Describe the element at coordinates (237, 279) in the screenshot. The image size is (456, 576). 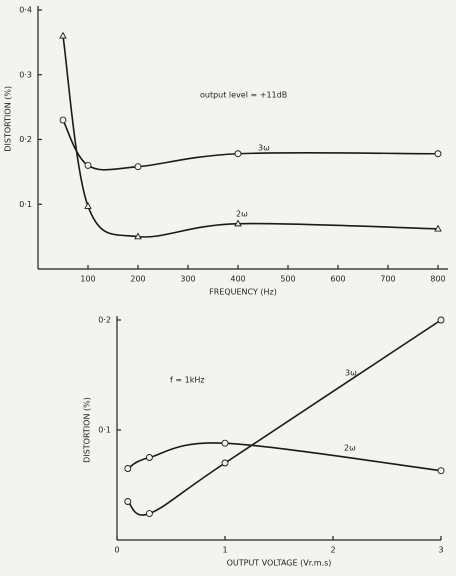
I see `x-tick-label: 400` at that location.